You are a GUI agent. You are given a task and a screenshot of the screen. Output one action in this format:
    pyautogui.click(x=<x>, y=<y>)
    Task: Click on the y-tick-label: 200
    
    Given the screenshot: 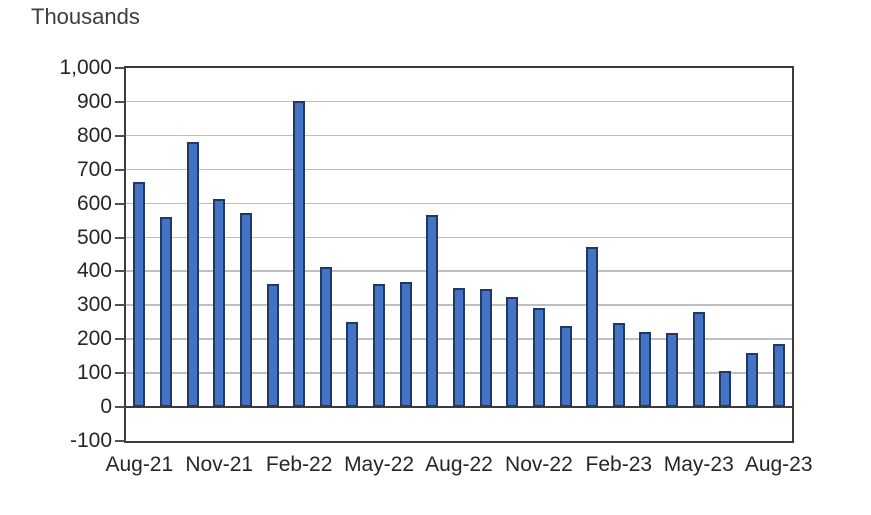 What is the action you would take?
    pyautogui.click(x=94, y=339)
    